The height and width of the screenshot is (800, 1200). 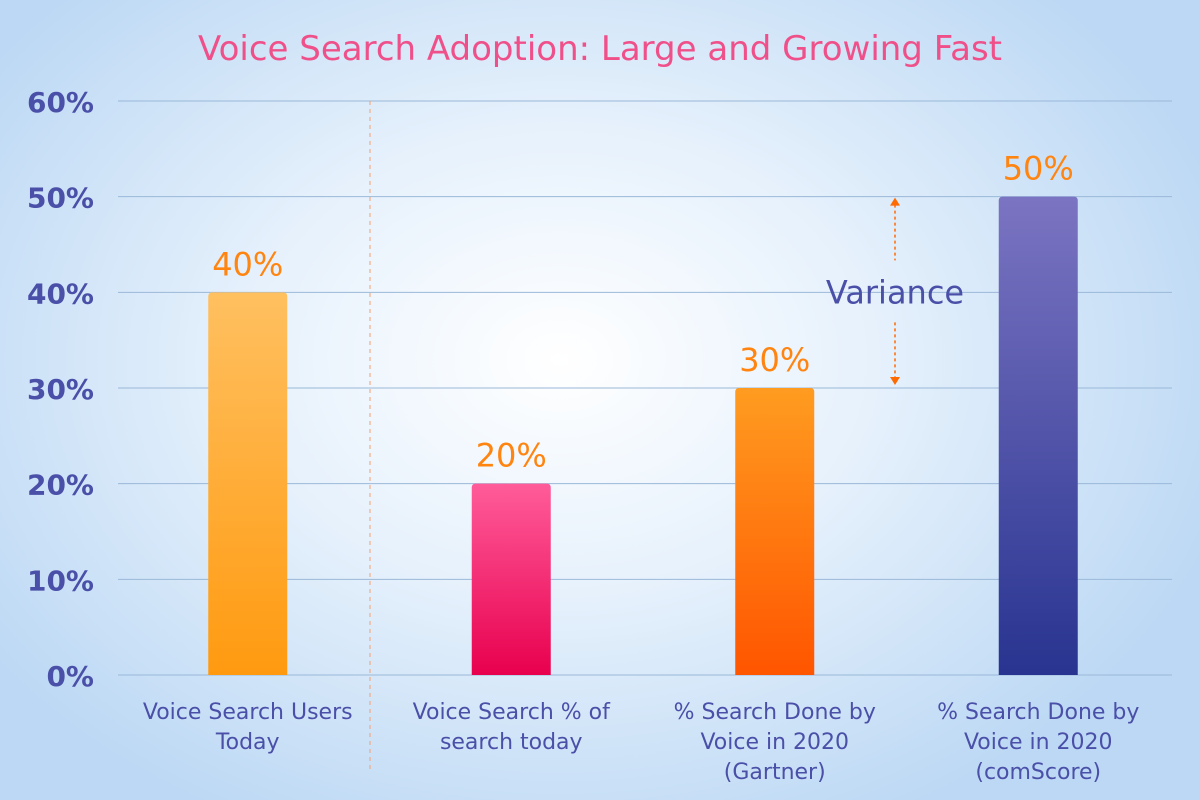 What do you see at coordinates (895, 201) in the screenshot?
I see `arrow-up-icon` at bounding box center [895, 201].